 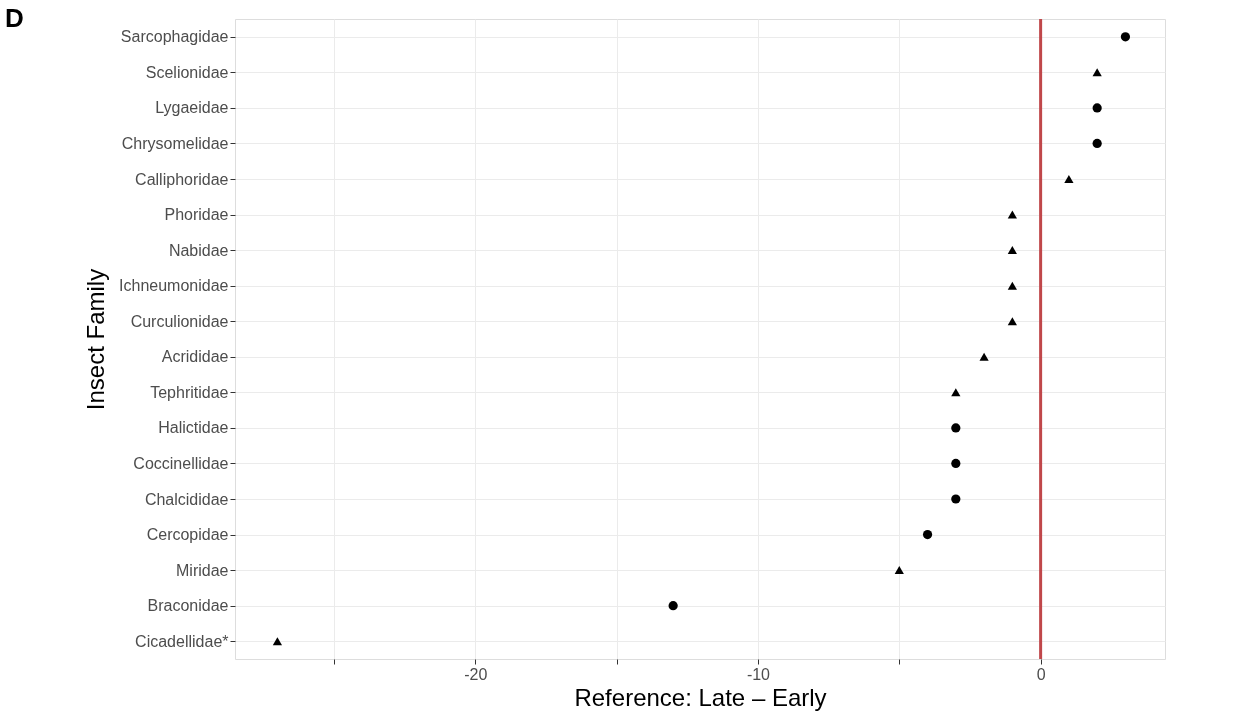 What do you see at coordinates (193, 428) in the screenshot?
I see `y-tick-label: Halictidae` at bounding box center [193, 428].